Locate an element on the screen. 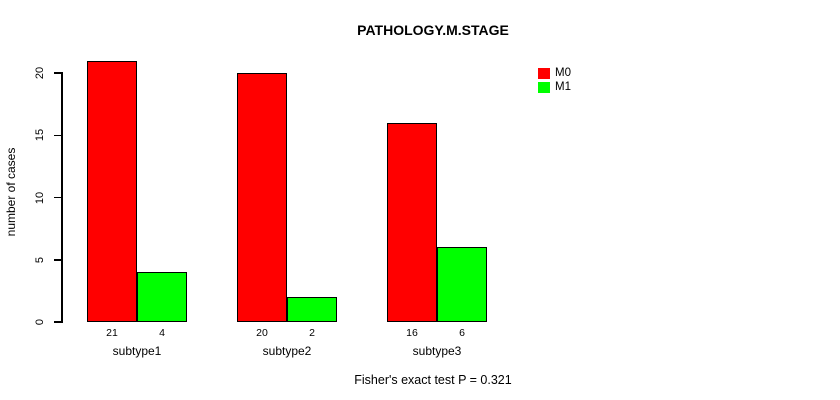 This screenshot has height=400, width=840. legend-item-m0: M0 is located at coordinates (554, 73).